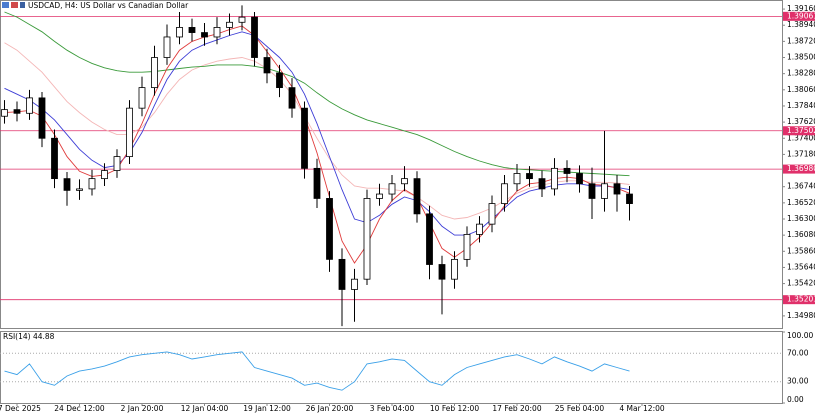  I want to click on level-label: 1.36980, so click(801, 168).